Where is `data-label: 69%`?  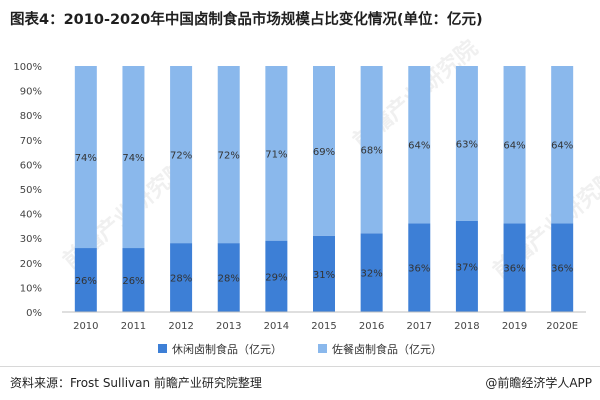
data-label: 69% is located at coordinates (324, 152).